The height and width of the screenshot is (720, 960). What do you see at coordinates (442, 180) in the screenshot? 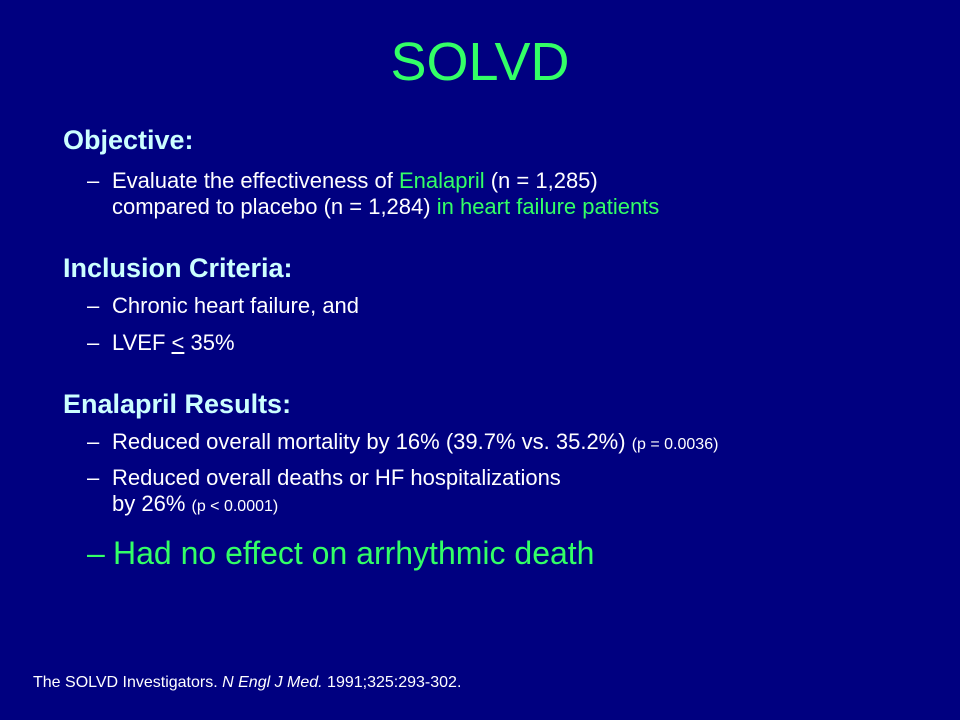
I see `enalapril-highlight: Enalapril` at bounding box center [442, 180].